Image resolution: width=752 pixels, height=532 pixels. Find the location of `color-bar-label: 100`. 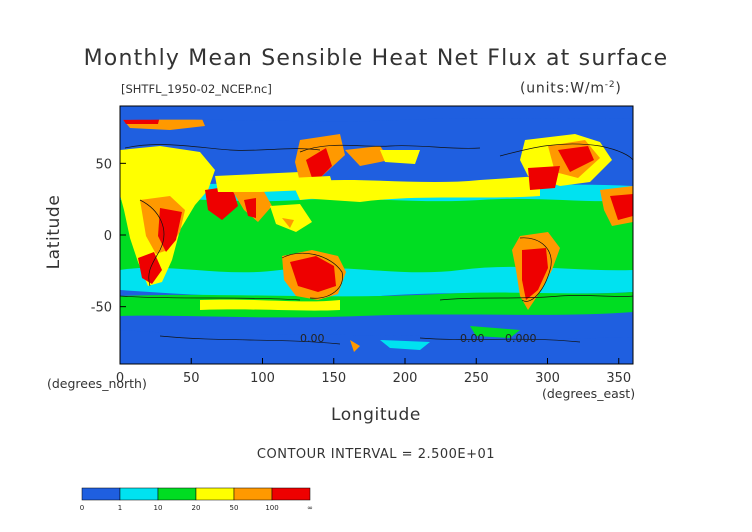

color-bar-label: 100 is located at coordinates (271, 508).